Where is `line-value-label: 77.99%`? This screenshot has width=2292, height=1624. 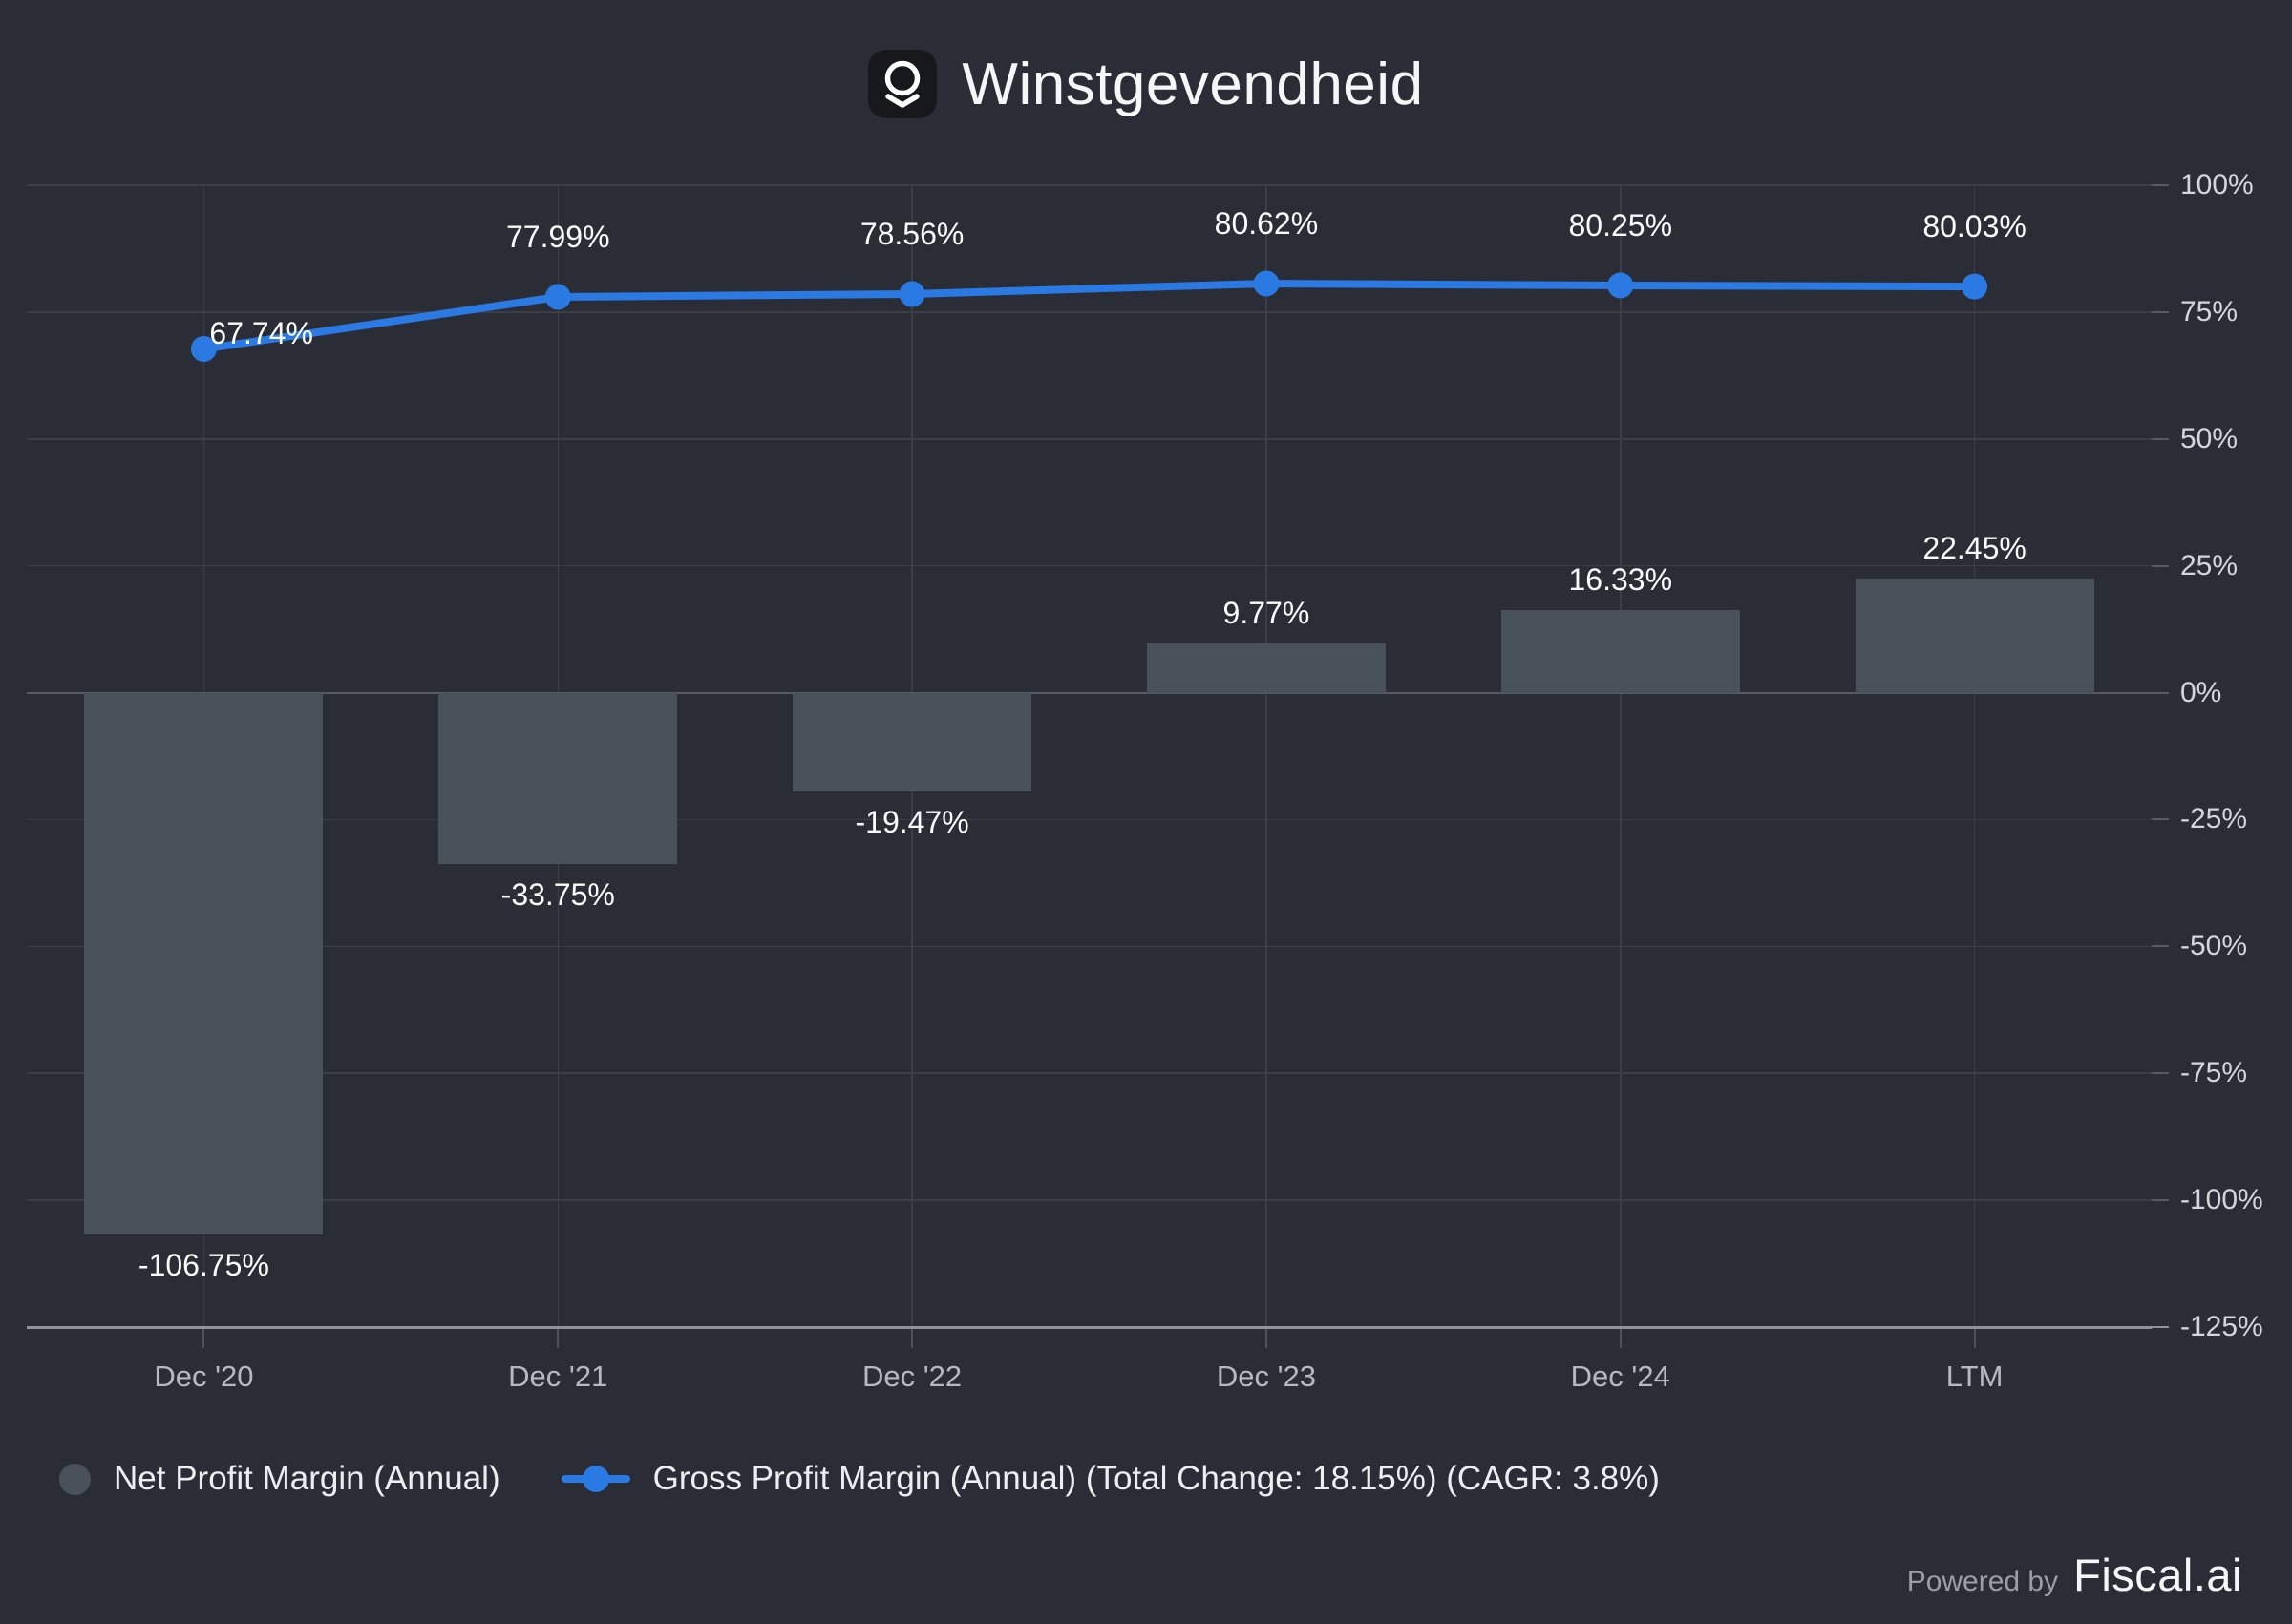
line-value-label: 77.99% is located at coordinates (557, 236).